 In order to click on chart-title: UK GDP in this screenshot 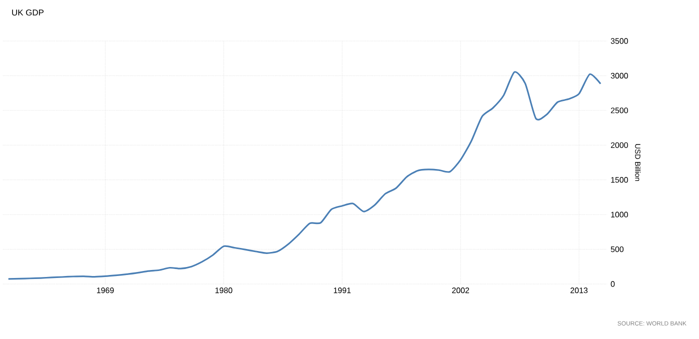, I will do `click(28, 13)`.